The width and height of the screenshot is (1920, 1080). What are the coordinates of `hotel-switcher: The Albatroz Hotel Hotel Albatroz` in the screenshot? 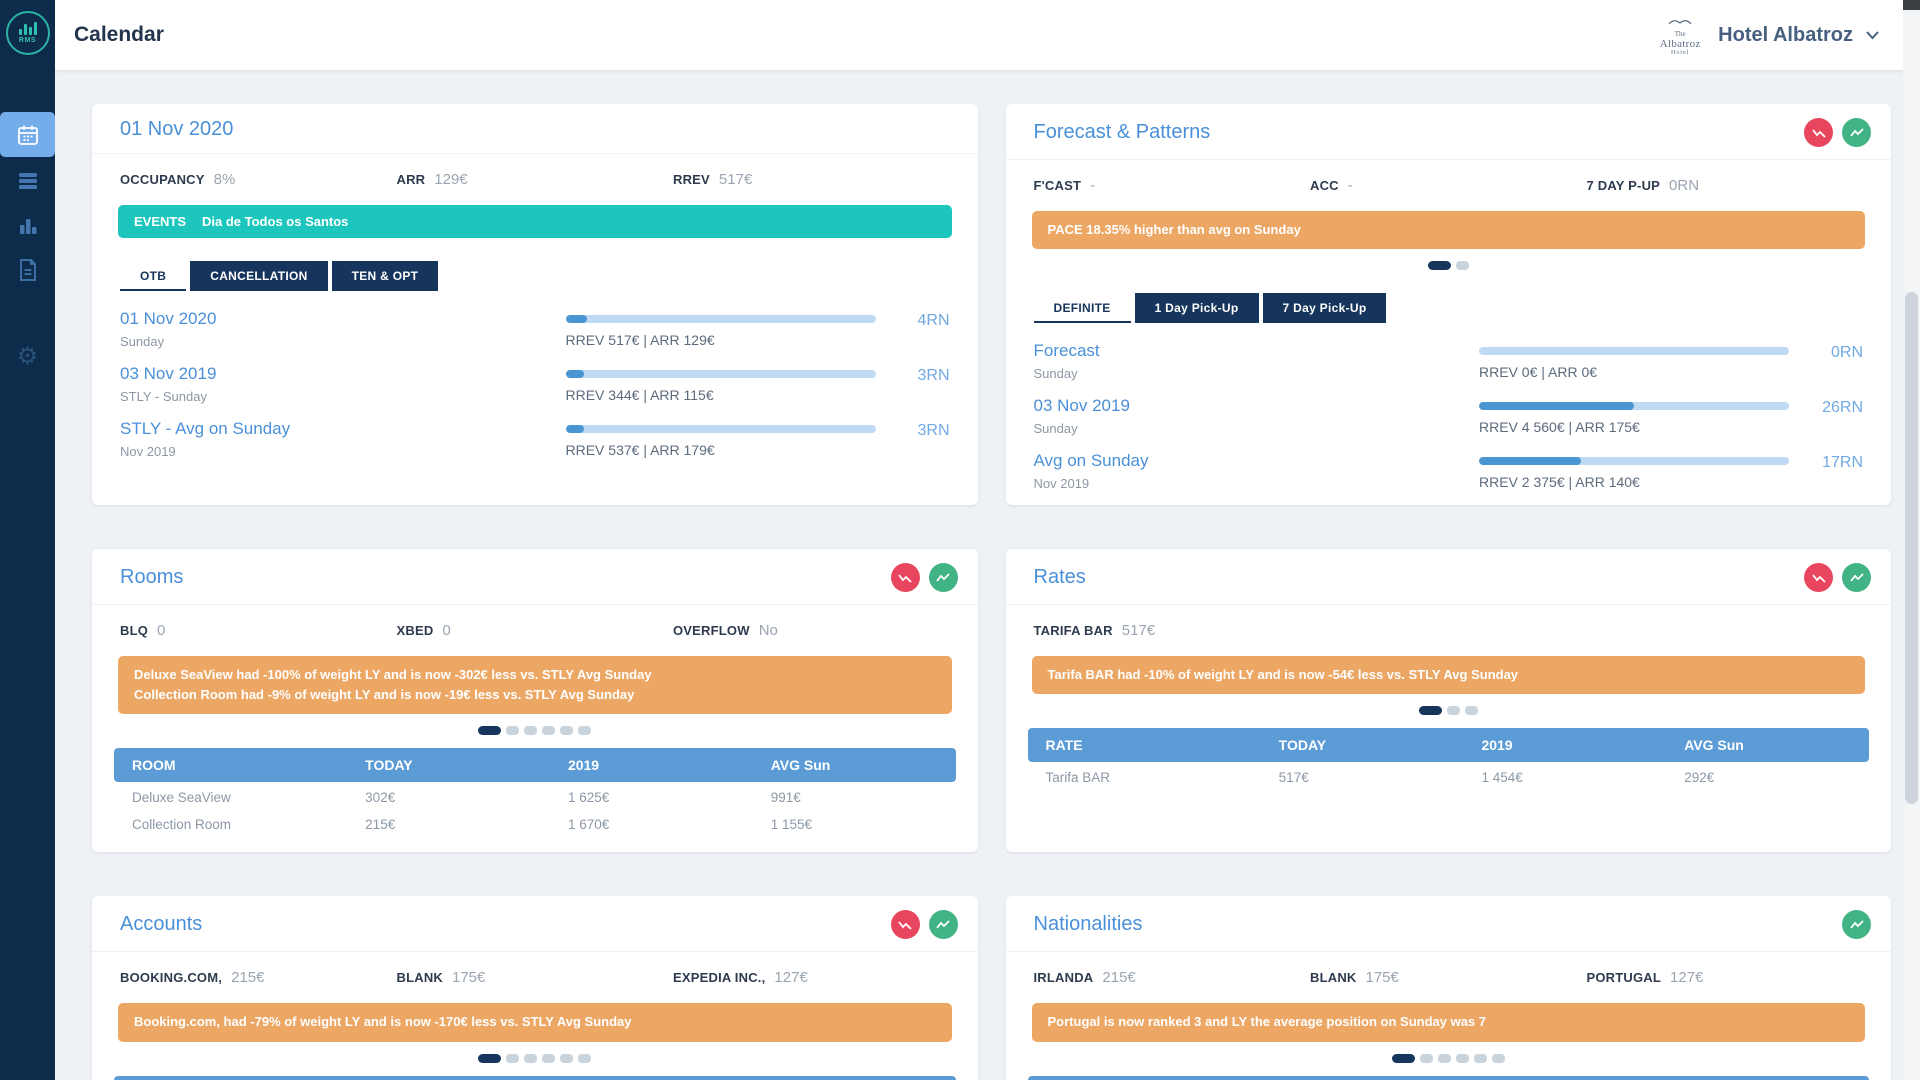 It's located at (1767, 35).